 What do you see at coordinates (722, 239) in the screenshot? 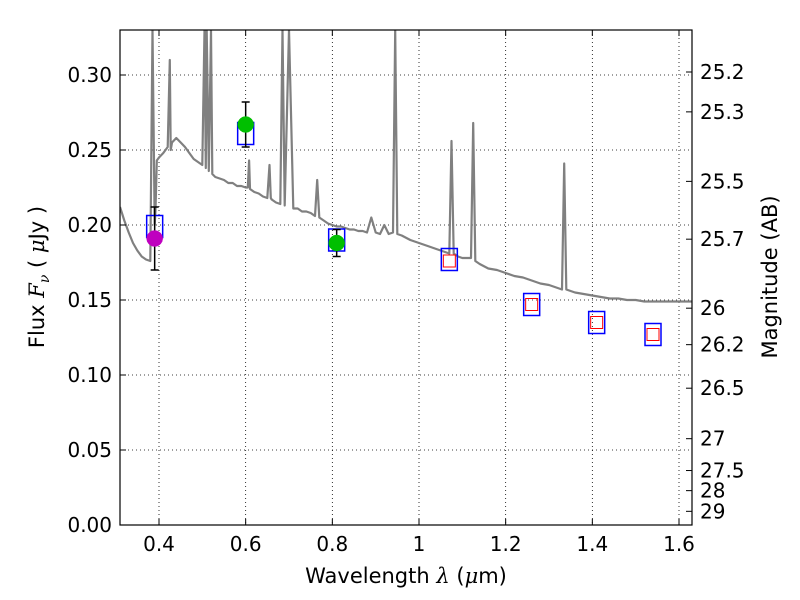
I see `magnitude-tick-label: 25.7` at bounding box center [722, 239].